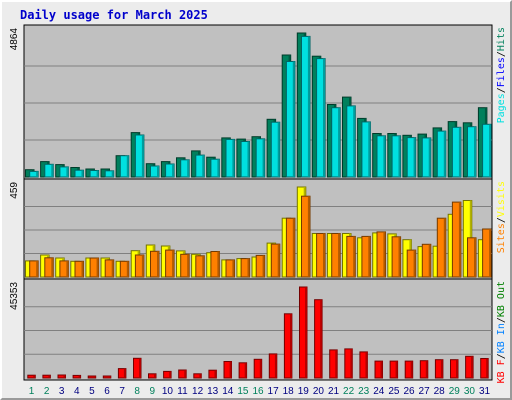  Describe the element at coordinates (185, 374) in the screenshot. I see `bar-kb-f-day-11-shade` at that location.